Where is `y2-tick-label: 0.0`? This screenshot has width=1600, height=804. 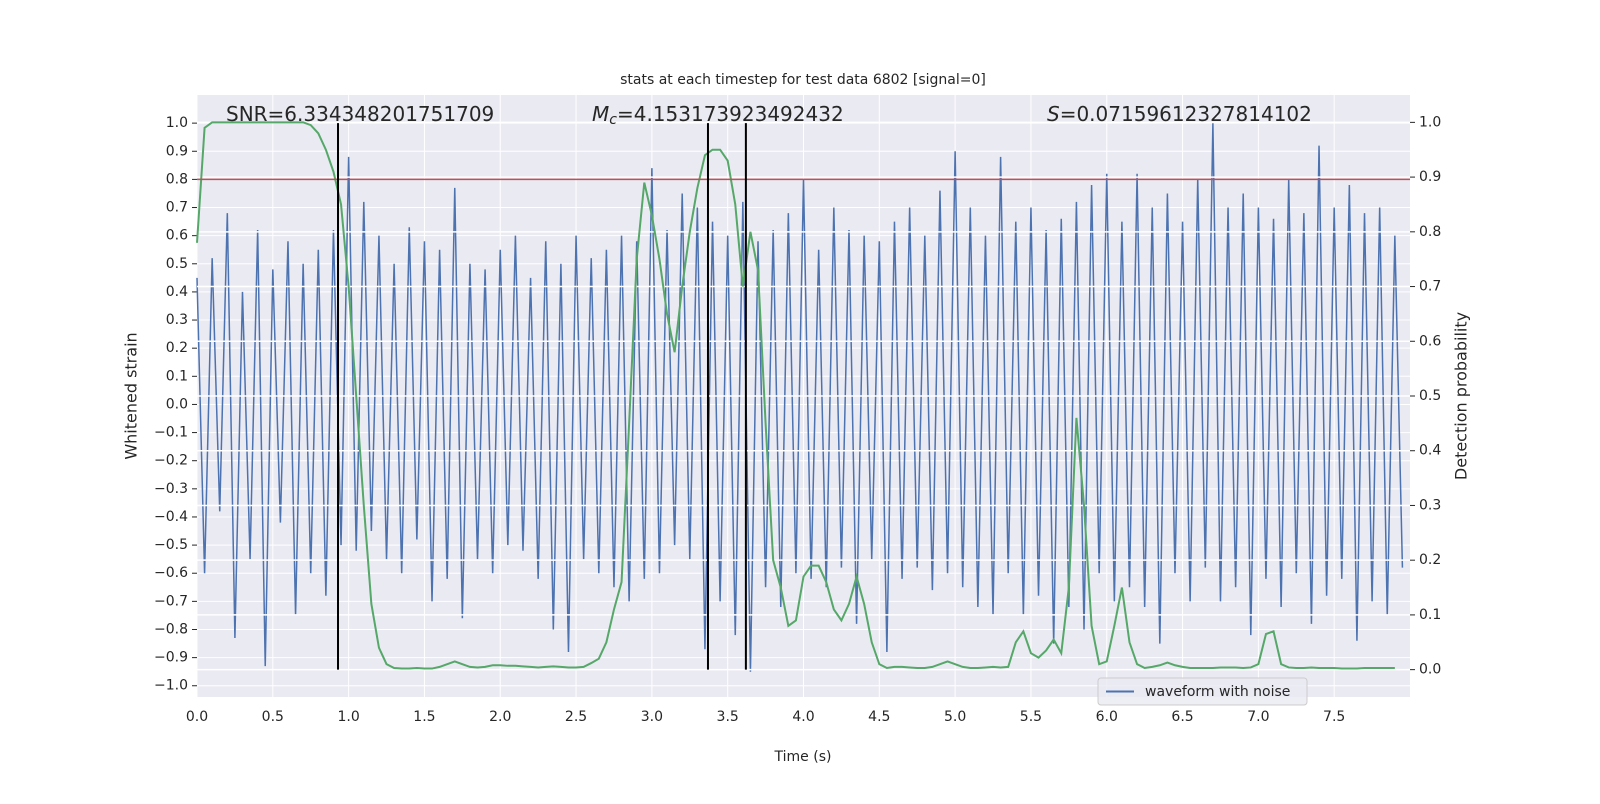 y2-tick-label: 0.0 is located at coordinates (1430, 670).